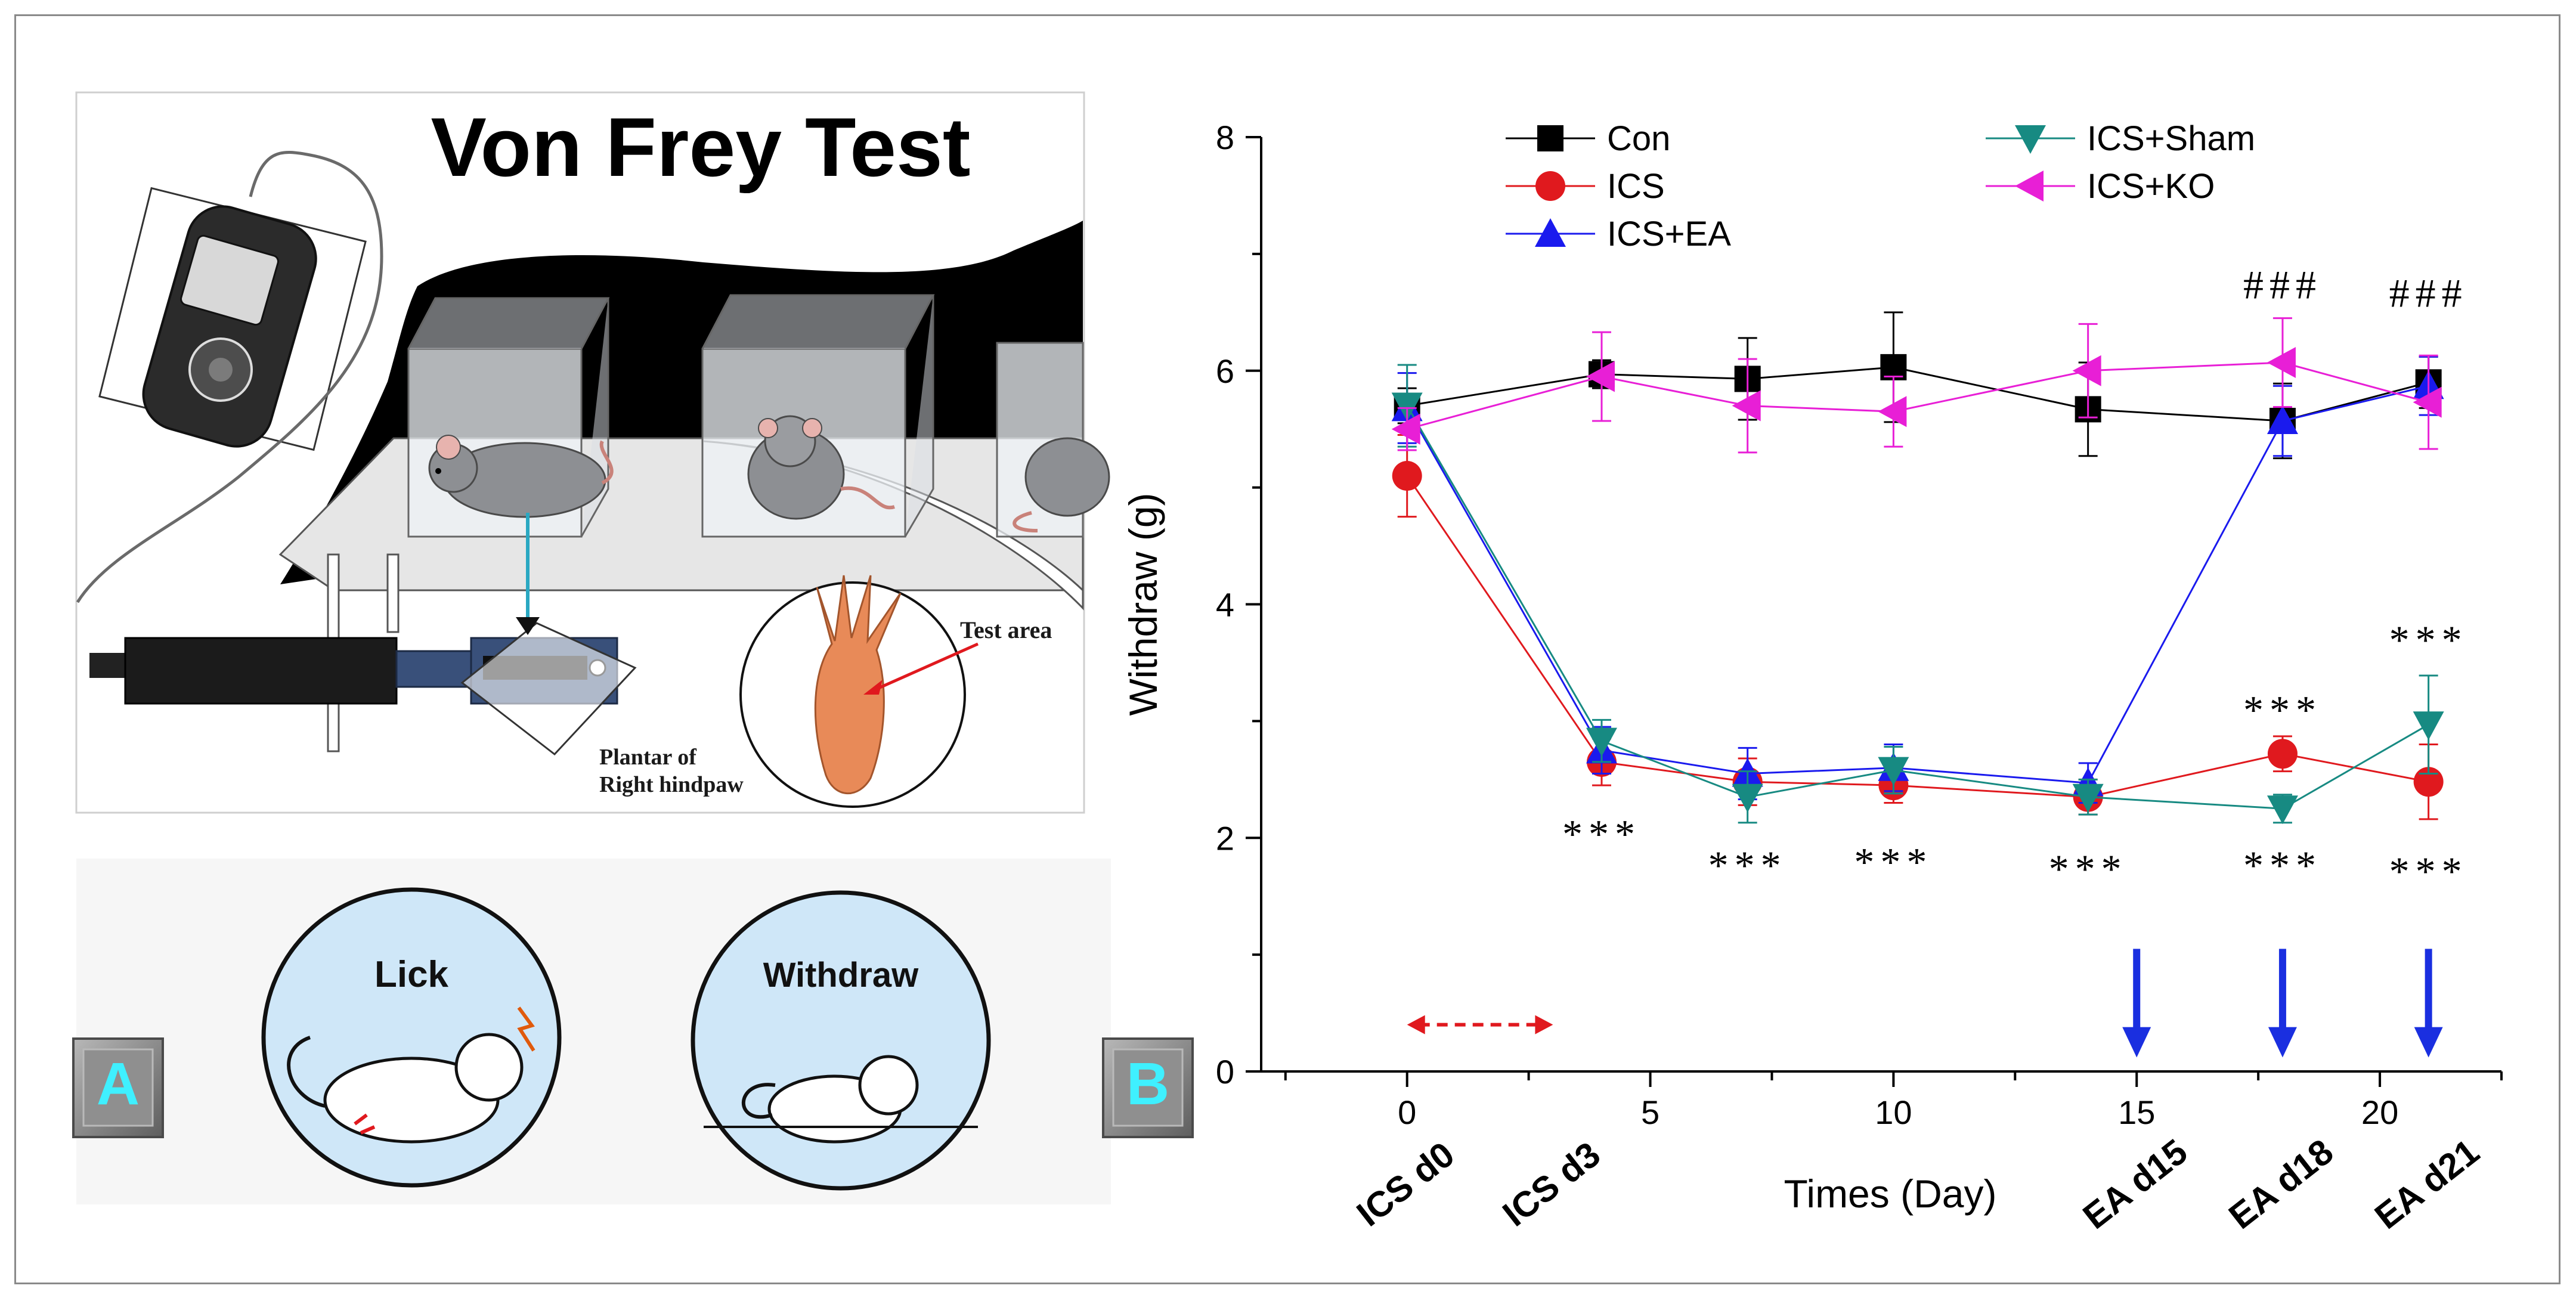 This screenshot has height=1301, width=2576. What do you see at coordinates (1880, 186) in the screenshot?
I see `chart-legend: Con ICS ICS+EA ICS+Sham ICS+KO` at bounding box center [1880, 186].